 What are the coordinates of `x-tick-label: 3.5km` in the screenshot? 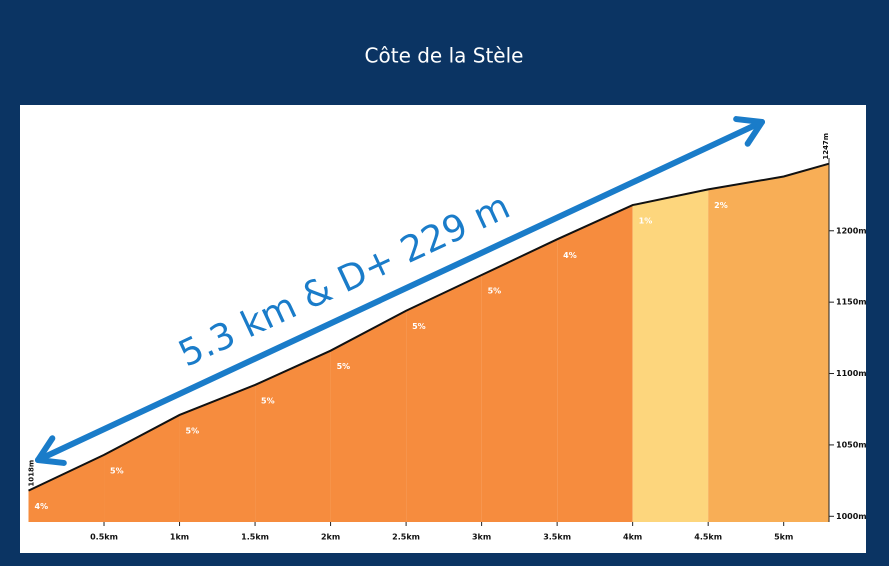 It's located at (557, 537).